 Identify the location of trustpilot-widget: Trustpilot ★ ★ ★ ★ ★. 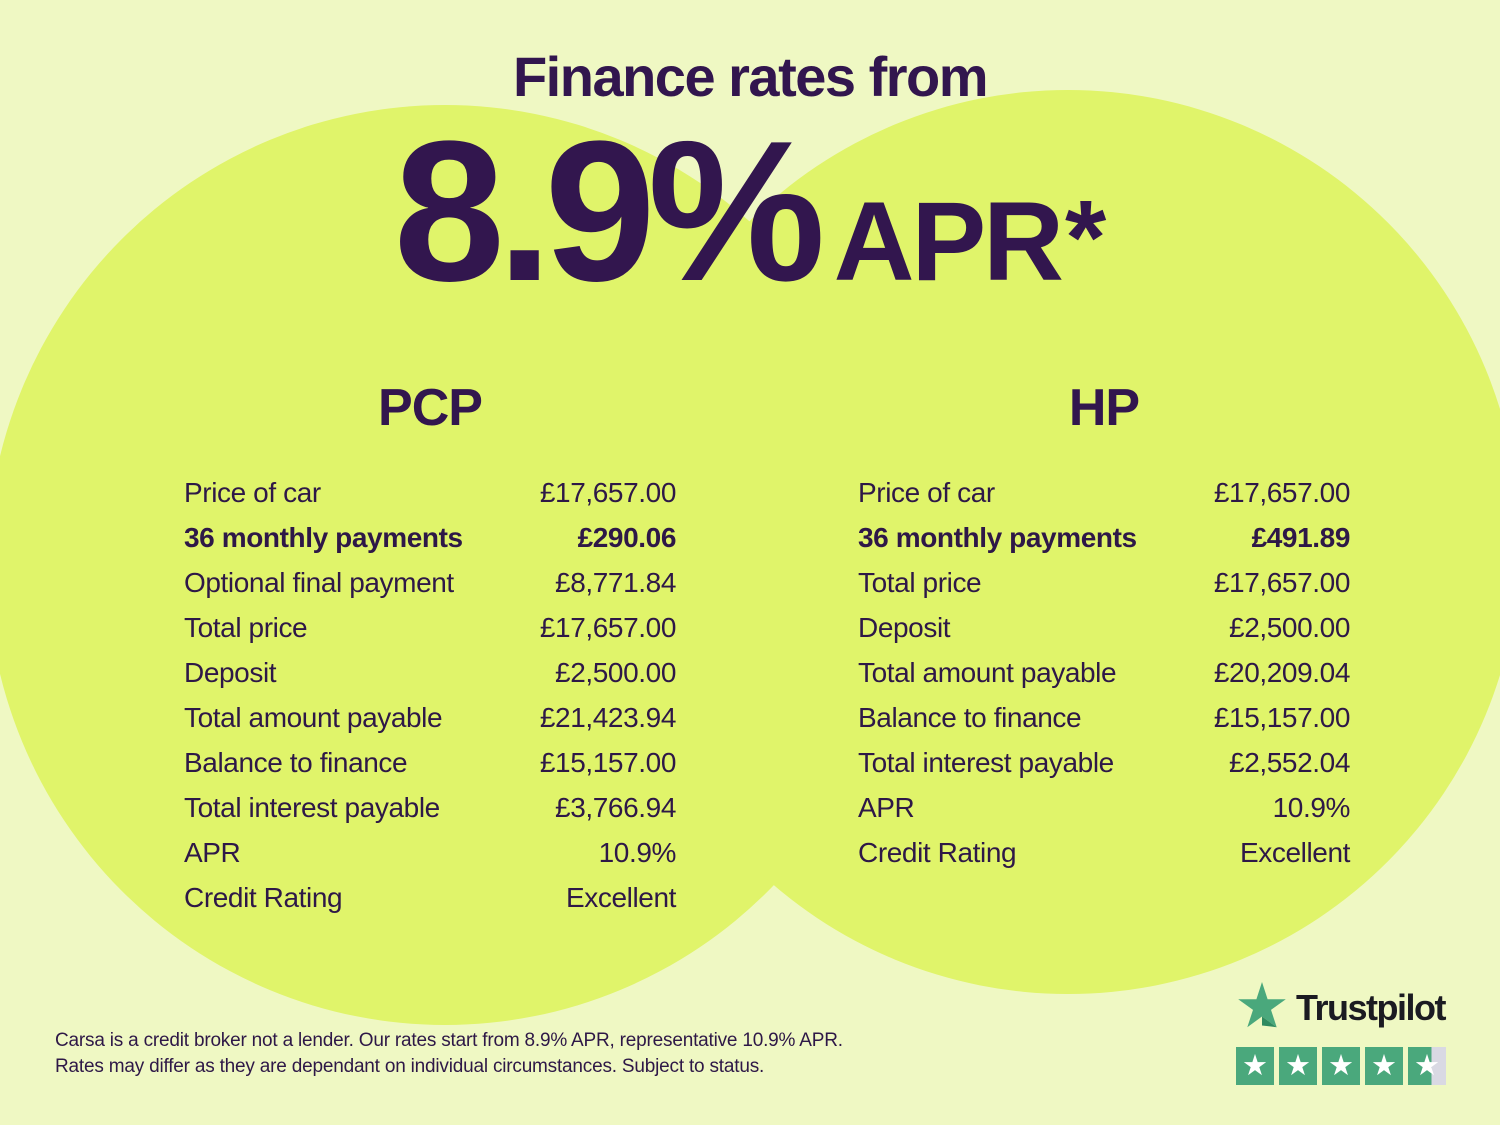
(1343, 1032).